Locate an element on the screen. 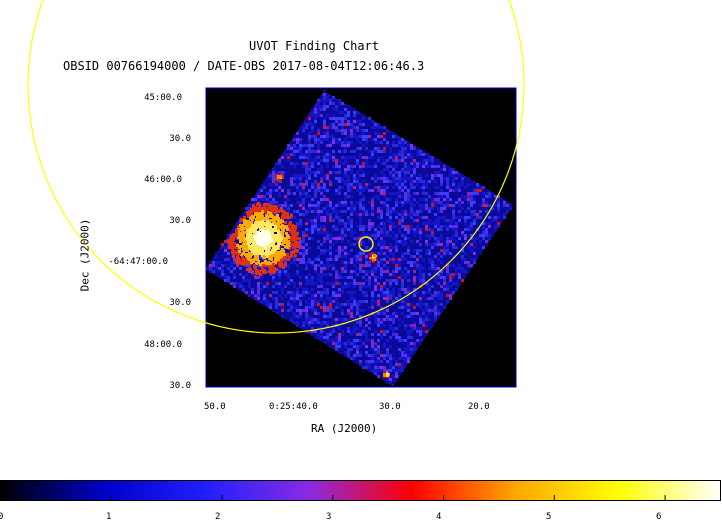 This screenshot has height=522, width=722. x-tick-label: 0:25:40.0 is located at coordinates (293, 407).